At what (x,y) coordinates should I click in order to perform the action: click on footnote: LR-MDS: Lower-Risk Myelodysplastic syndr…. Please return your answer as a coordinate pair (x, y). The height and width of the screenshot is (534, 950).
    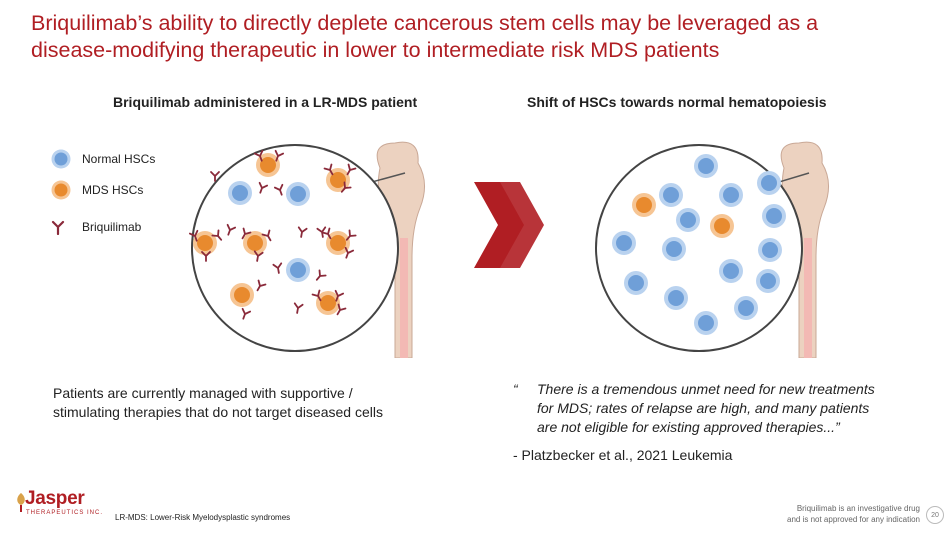
    Looking at the image, I should click on (203, 517).